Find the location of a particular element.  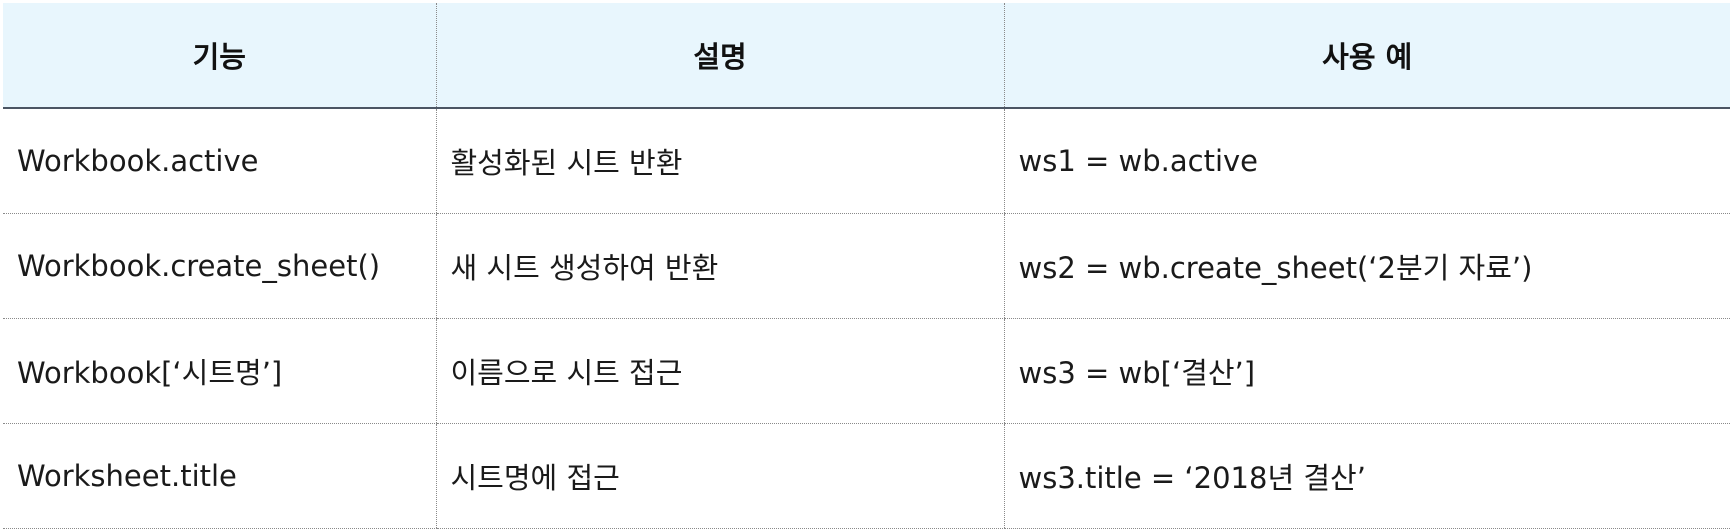

header-usage-example: 사용 예 is located at coordinates (1366, 56).